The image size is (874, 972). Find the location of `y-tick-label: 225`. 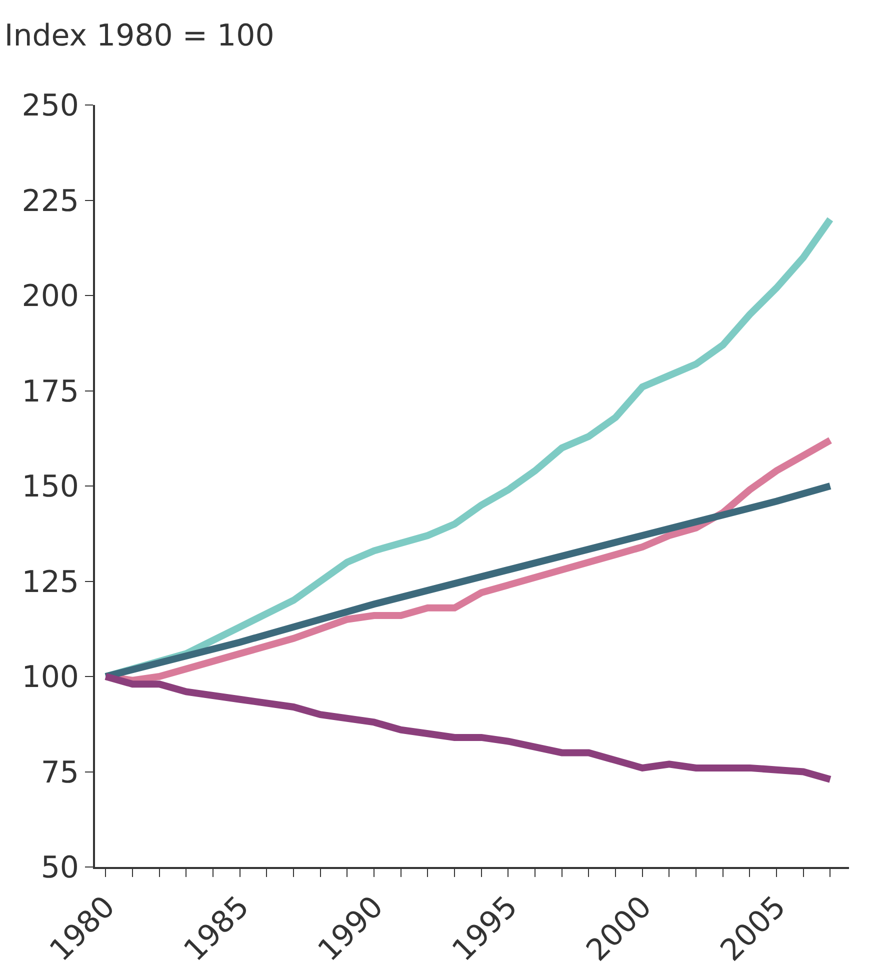

y-tick-label: 225 is located at coordinates (50, 201).